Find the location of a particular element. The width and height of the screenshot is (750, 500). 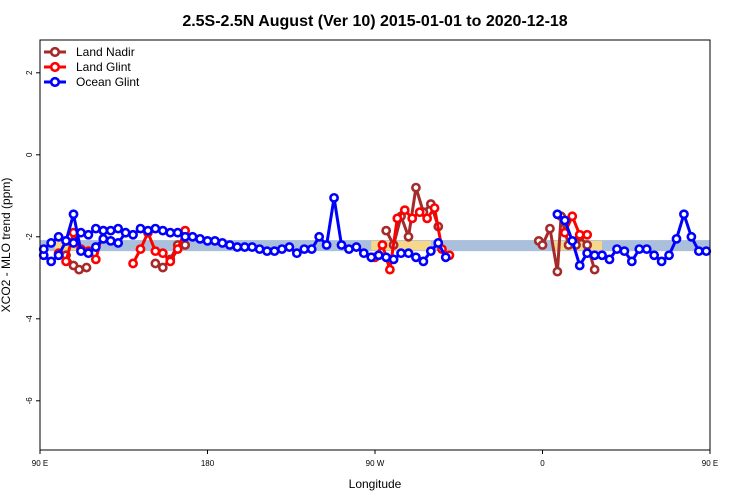

legend-marker-ocean-glint is located at coordinates (55, 82).